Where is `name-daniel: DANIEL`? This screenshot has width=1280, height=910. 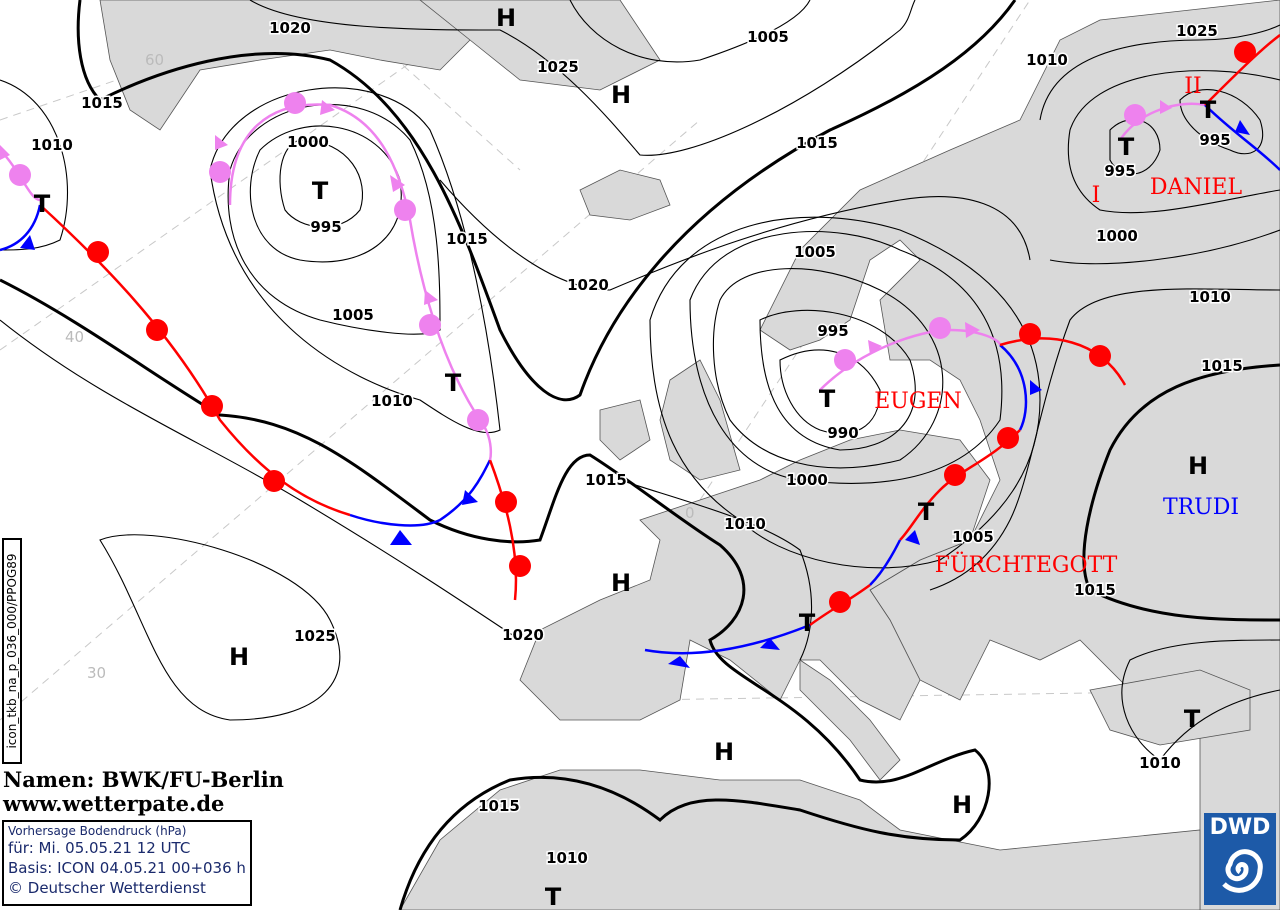
name-daniel: DANIEL is located at coordinates (1196, 187).